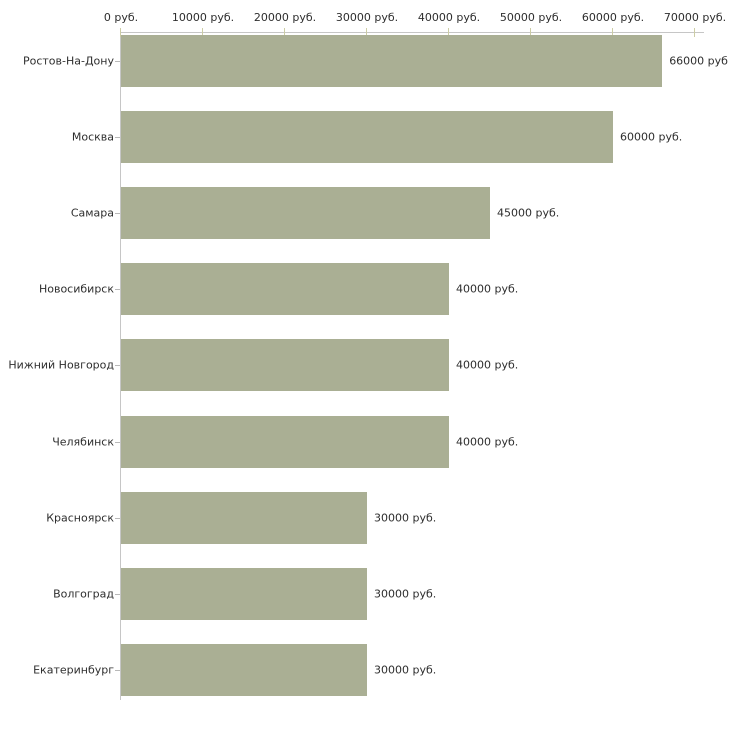  I want to click on x-axis-tick-label: 20000 руб., so click(285, 17).